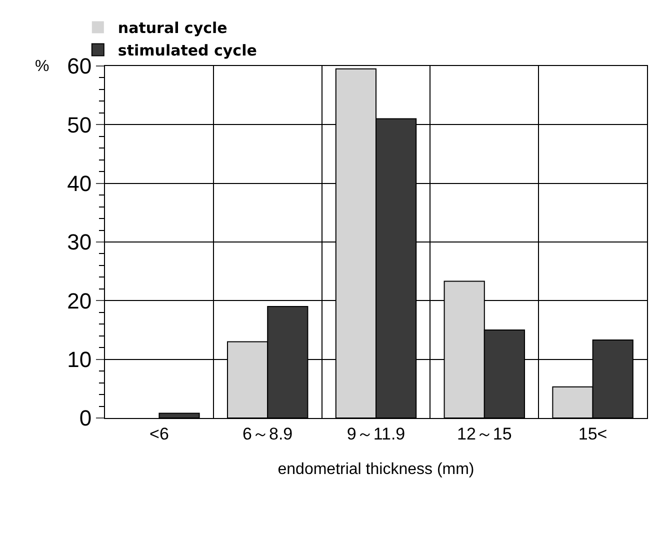  I want to click on x-axis-title: endometrial thickness (mm), so click(376, 469).